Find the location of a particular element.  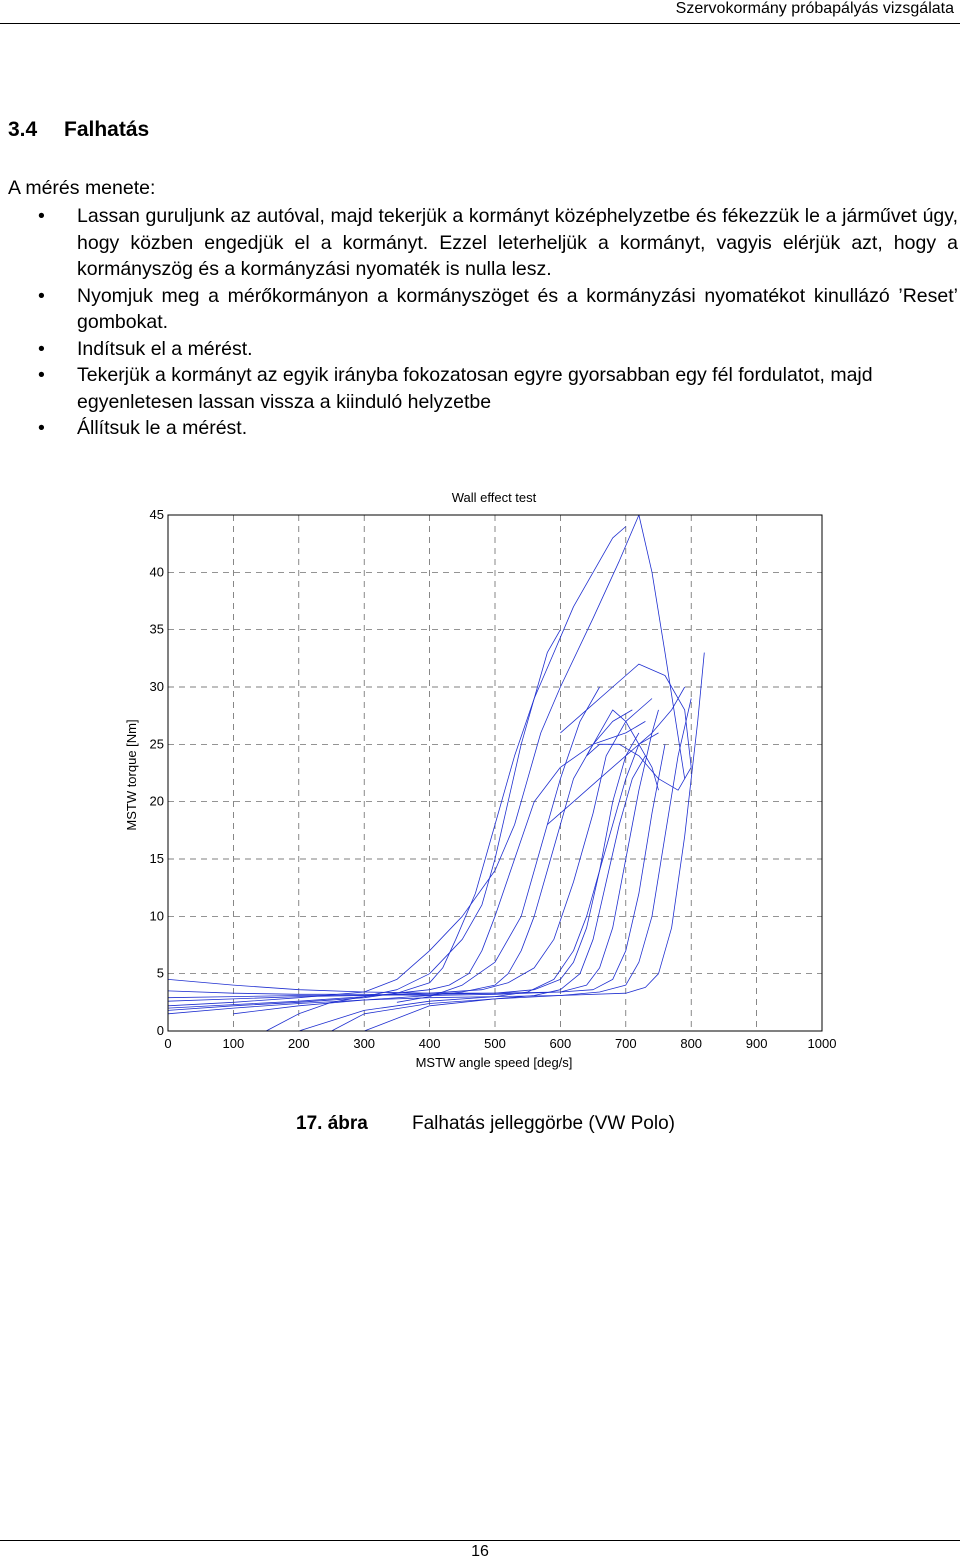

x-tick-label: 900 is located at coordinates (757, 1043).